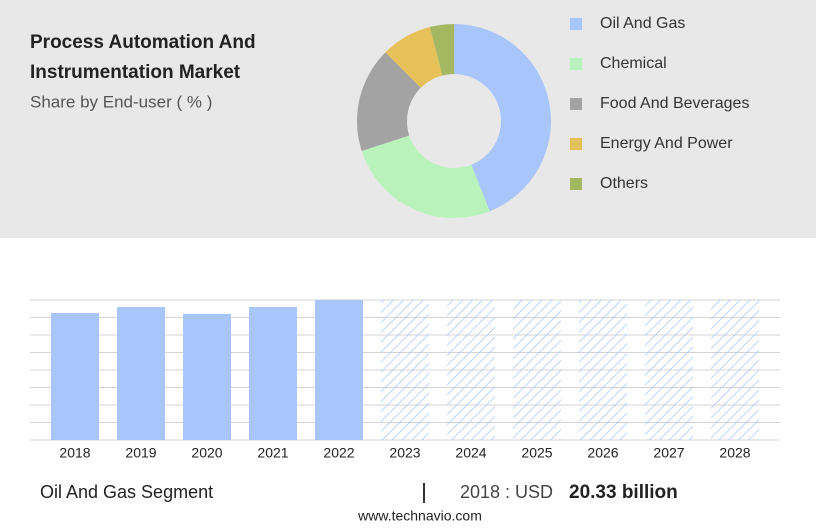 This screenshot has width=816, height=528. Describe the element at coordinates (633, 63) in the screenshot. I see `legend-label: Chemical` at that location.